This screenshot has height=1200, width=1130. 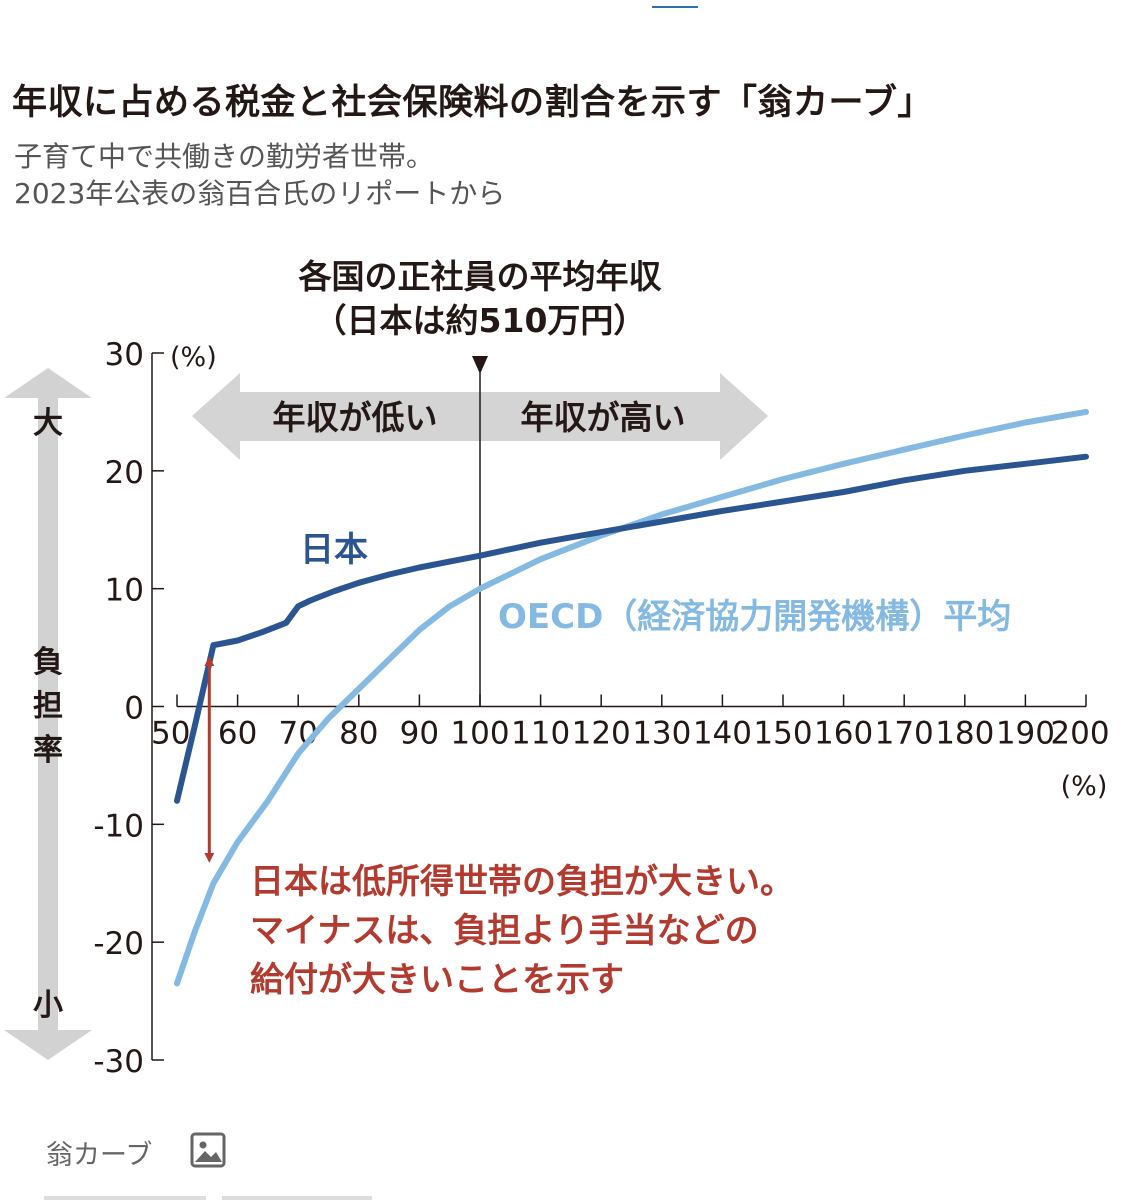 I want to click on x-unit-label: (%), so click(x=1084, y=786).